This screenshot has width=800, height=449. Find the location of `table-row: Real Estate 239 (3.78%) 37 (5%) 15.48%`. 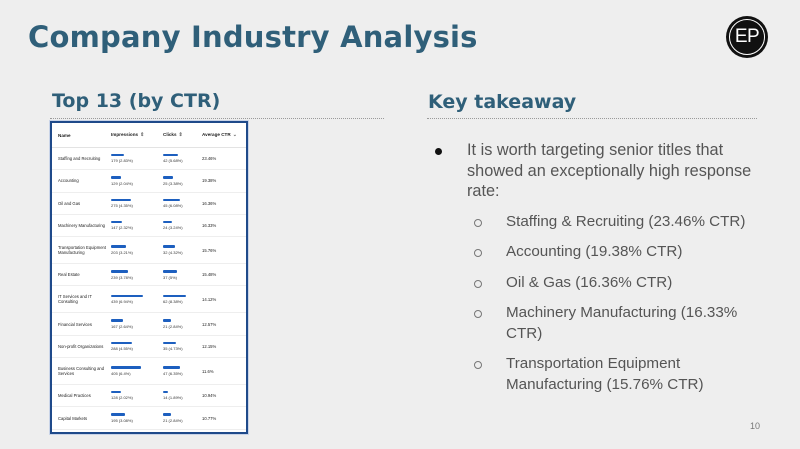

table-row: Real Estate 239 (3.78%) 37 (5%) 15.48% is located at coordinates (149, 275).